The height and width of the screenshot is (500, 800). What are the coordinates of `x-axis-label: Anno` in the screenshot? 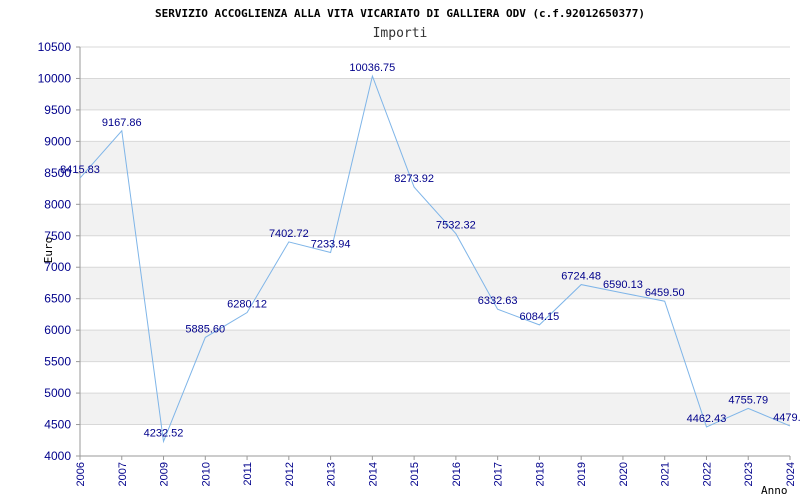 It's located at (774, 490).